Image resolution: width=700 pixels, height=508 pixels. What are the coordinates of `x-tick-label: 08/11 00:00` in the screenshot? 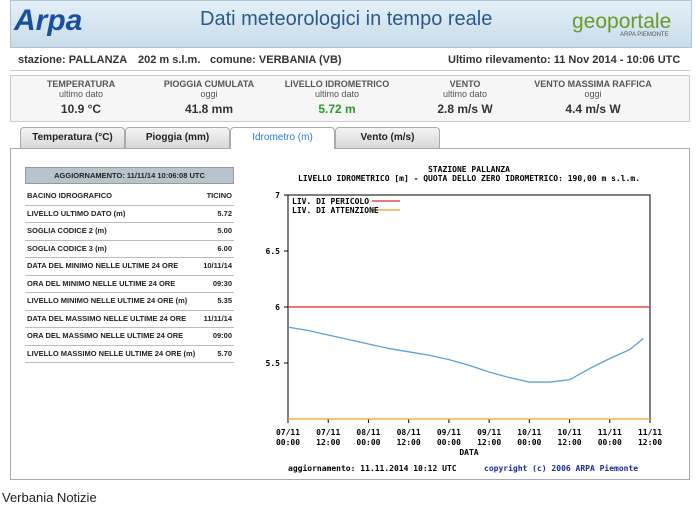 It's located at (368, 437).